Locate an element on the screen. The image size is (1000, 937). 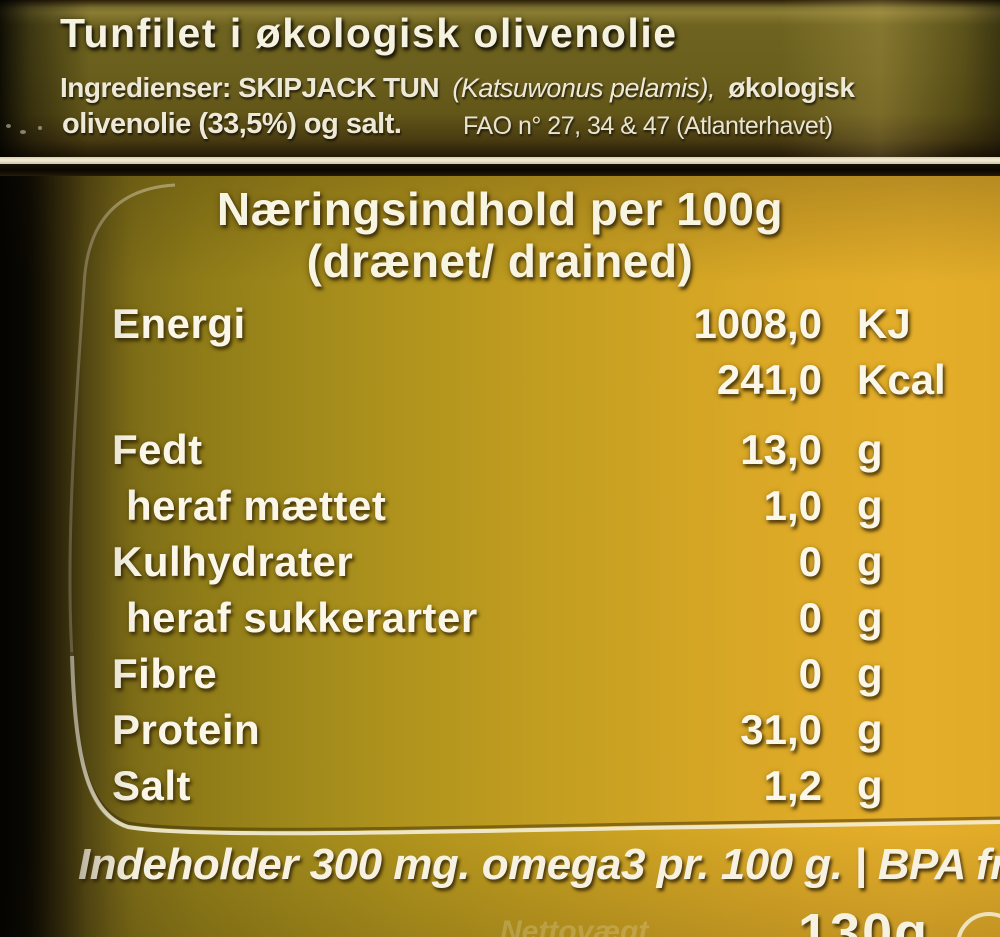
nutrition-row-protein: Protein 31,0 g is located at coordinates (536, 730).